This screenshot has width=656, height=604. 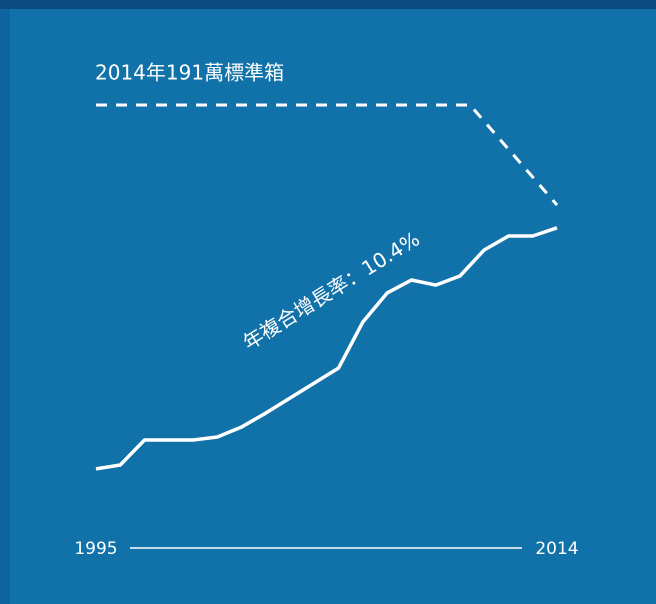 What do you see at coordinates (5, 302) in the screenshot?
I see `left-edge` at bounding box center [5, 302].